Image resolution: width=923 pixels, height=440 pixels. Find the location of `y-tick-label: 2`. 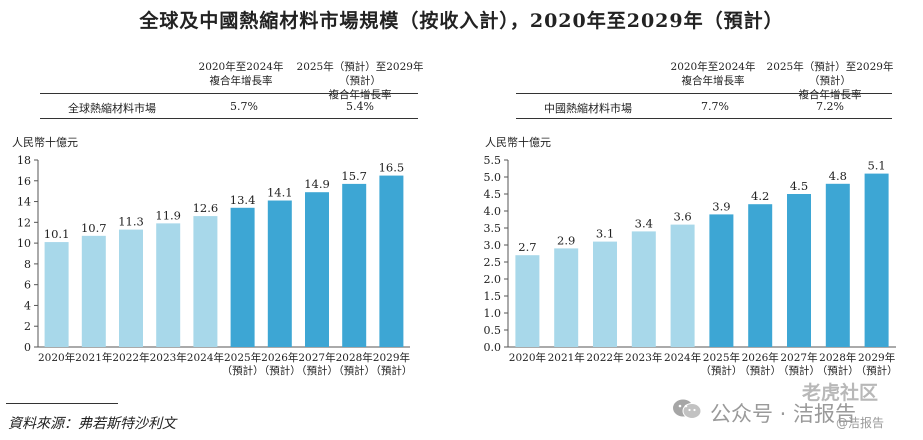

y-tick-label: 2 is located at coordinates (27, 326).